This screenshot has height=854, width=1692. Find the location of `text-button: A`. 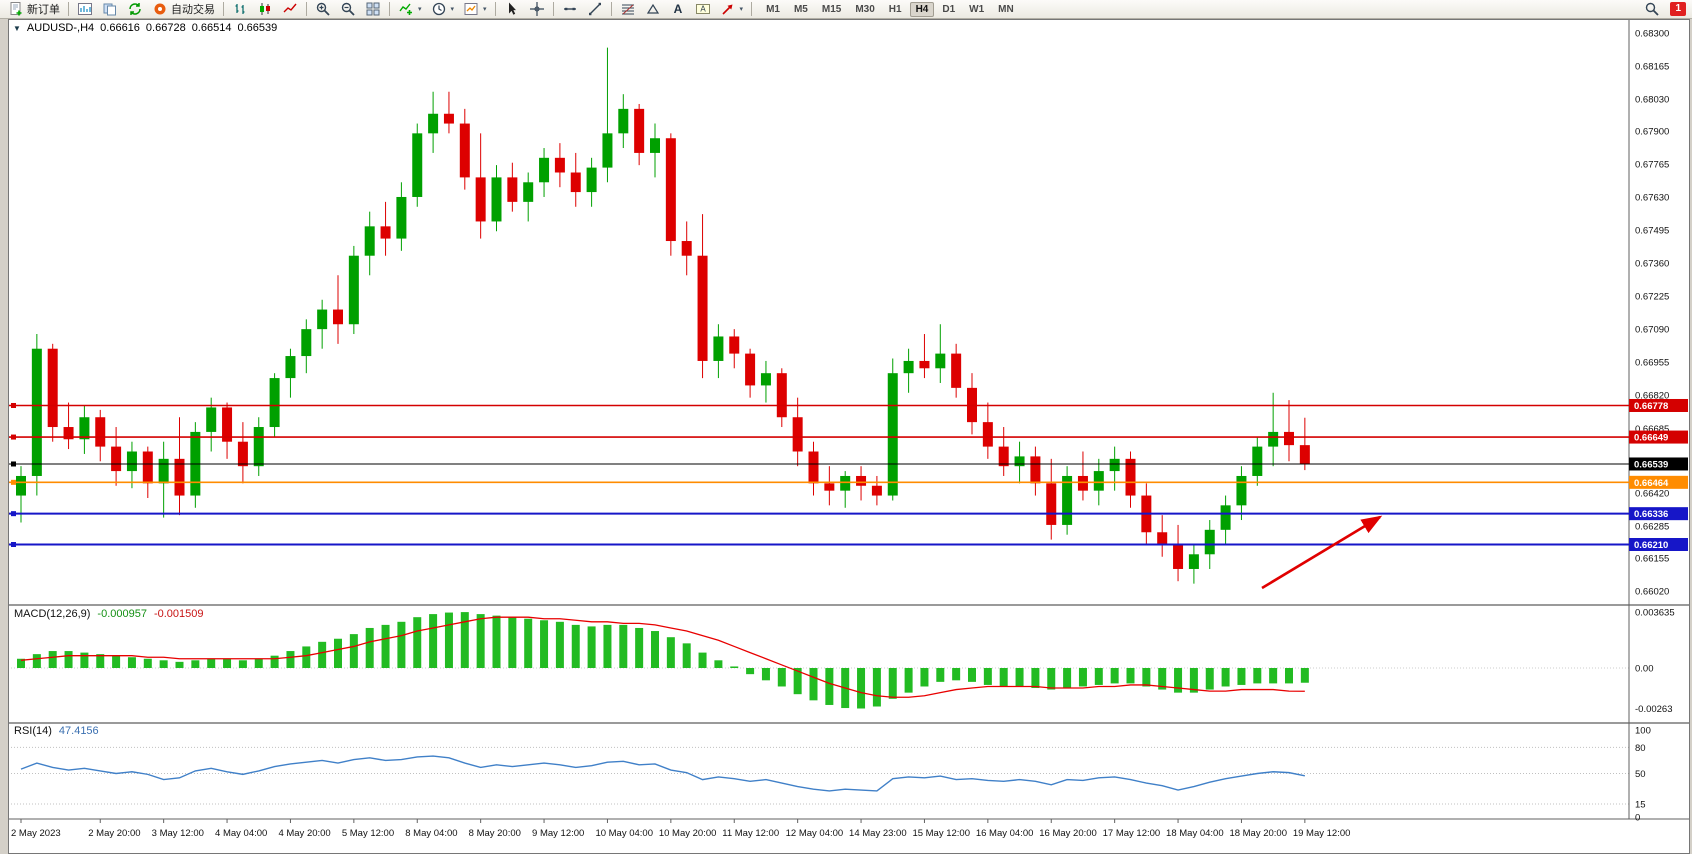

text-button: A is located at coordinates (678, 9).